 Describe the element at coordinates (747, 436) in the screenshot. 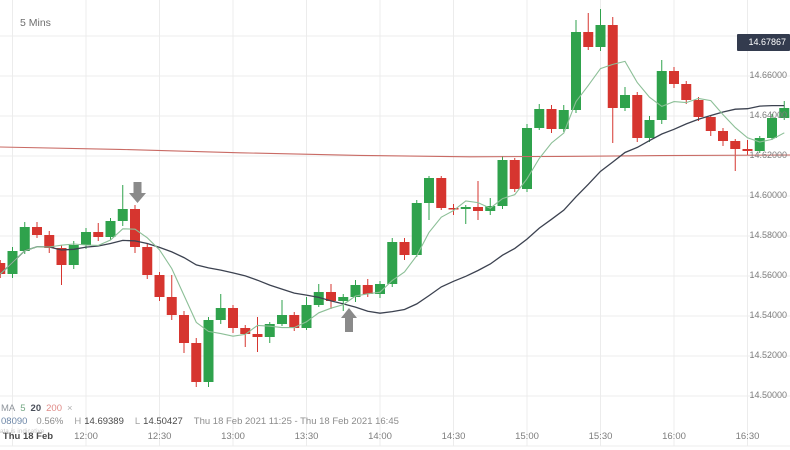

I see `time-tick-label: 16:30` at that location.